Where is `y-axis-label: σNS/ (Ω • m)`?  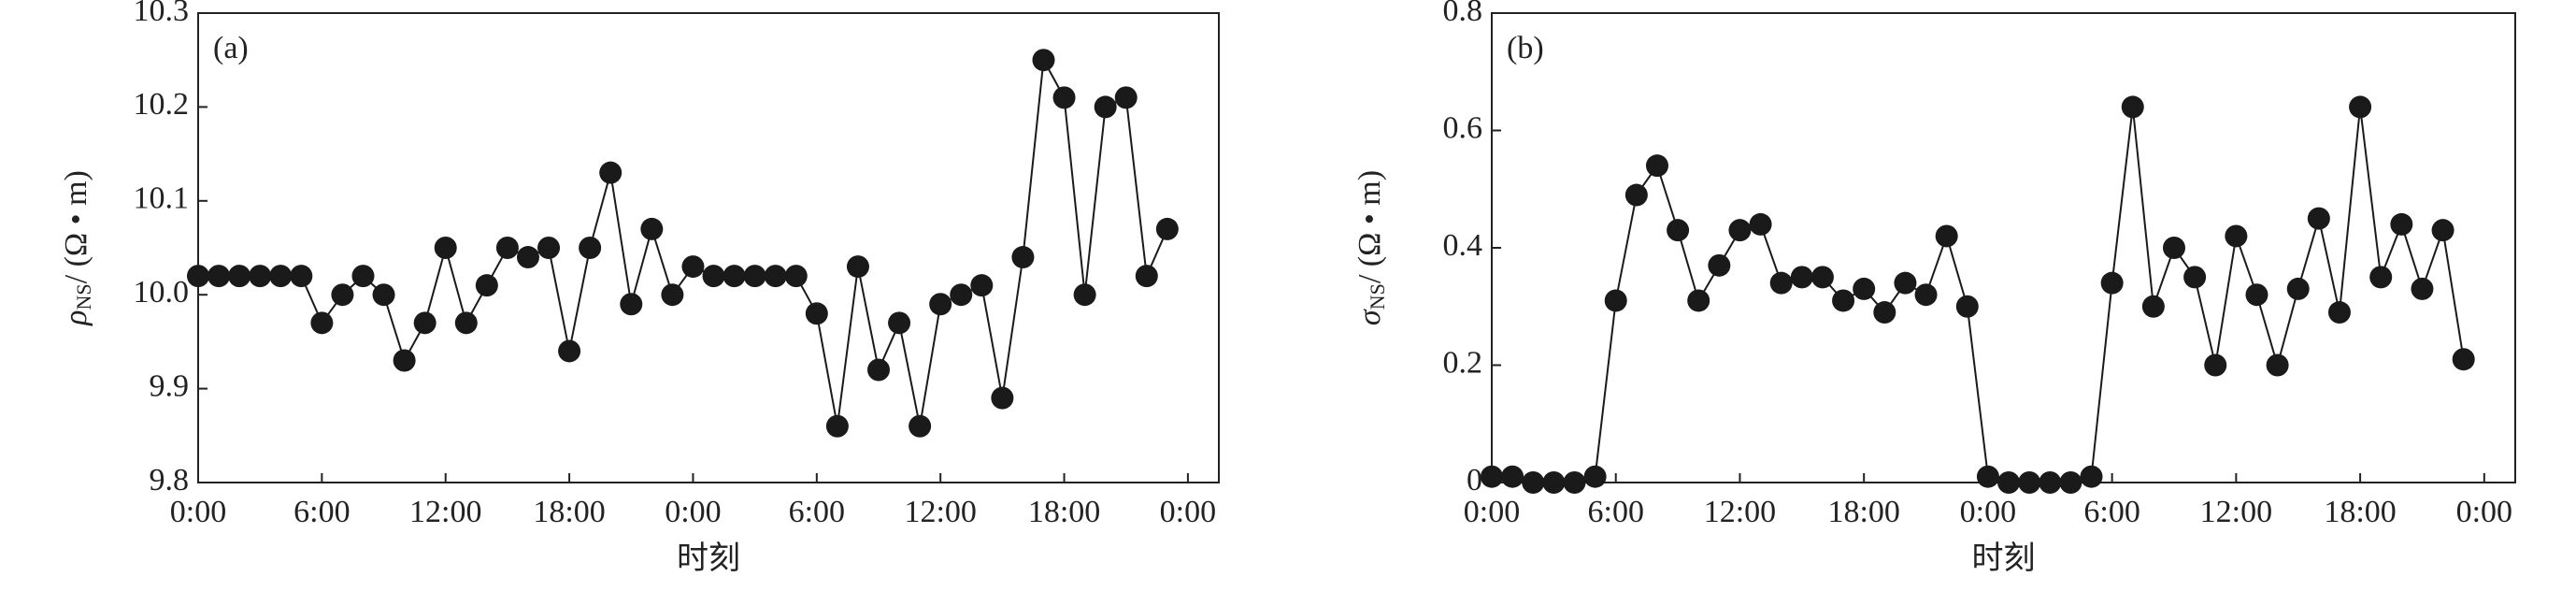 y-axis-label: σNS/ (Ω • m) is located at coordinates (1370, 248).